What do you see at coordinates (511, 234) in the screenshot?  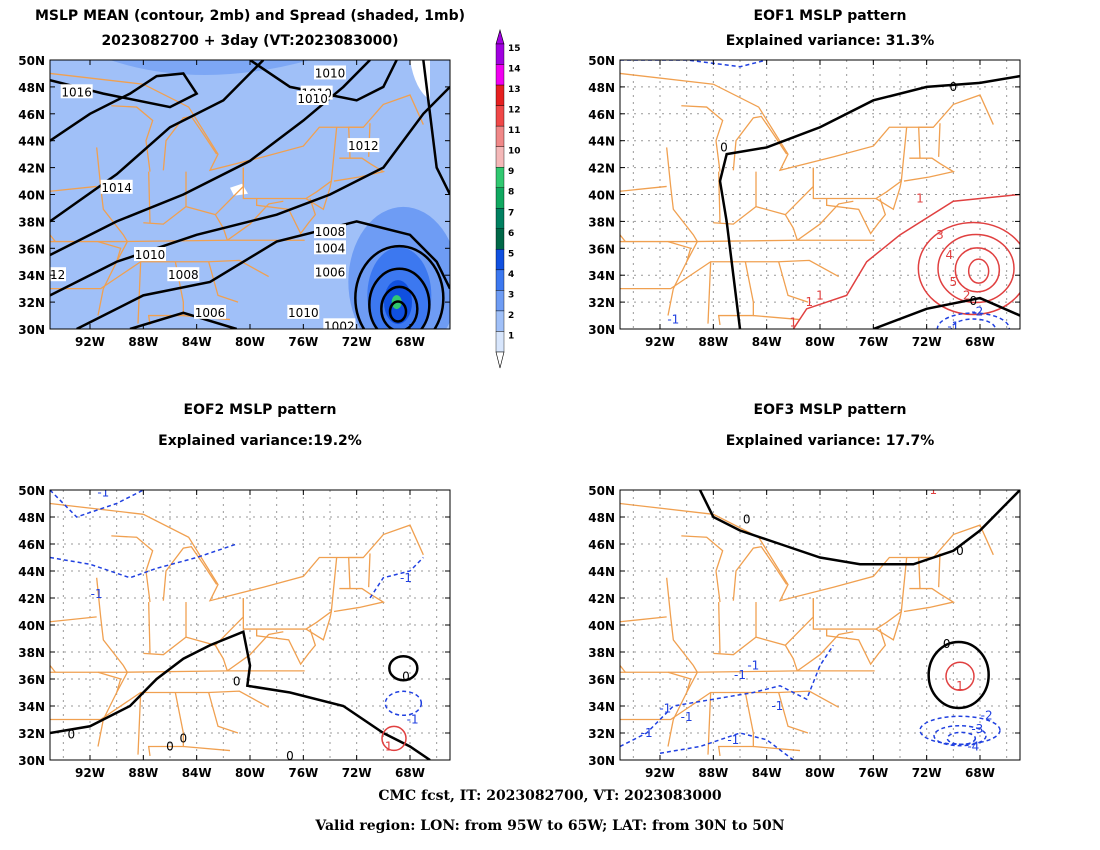 I see `colorbar-label: 6` at bounding box center [511, 234].